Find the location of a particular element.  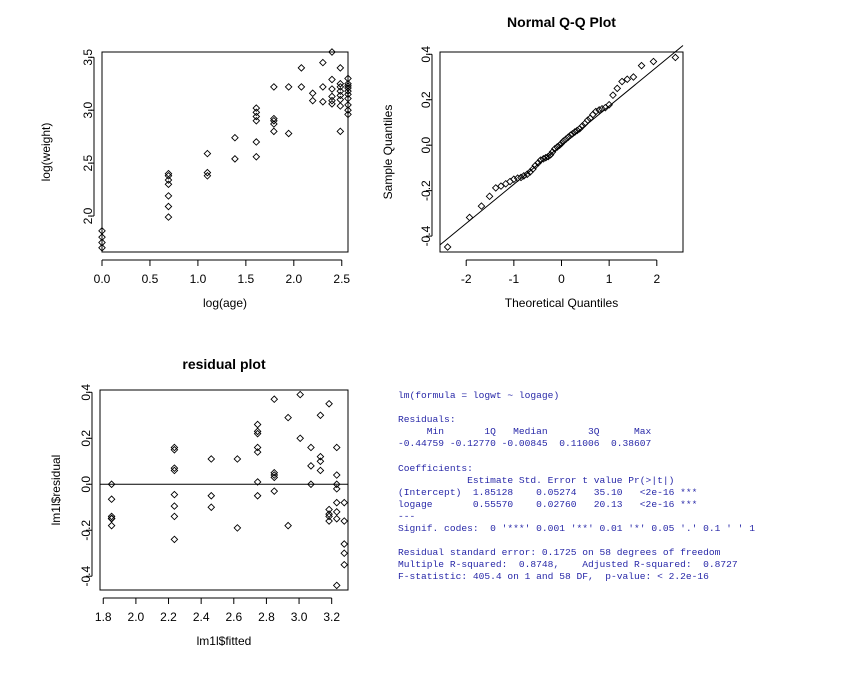

y-tick-label: 2.0 is located at coordinates (88, 215).